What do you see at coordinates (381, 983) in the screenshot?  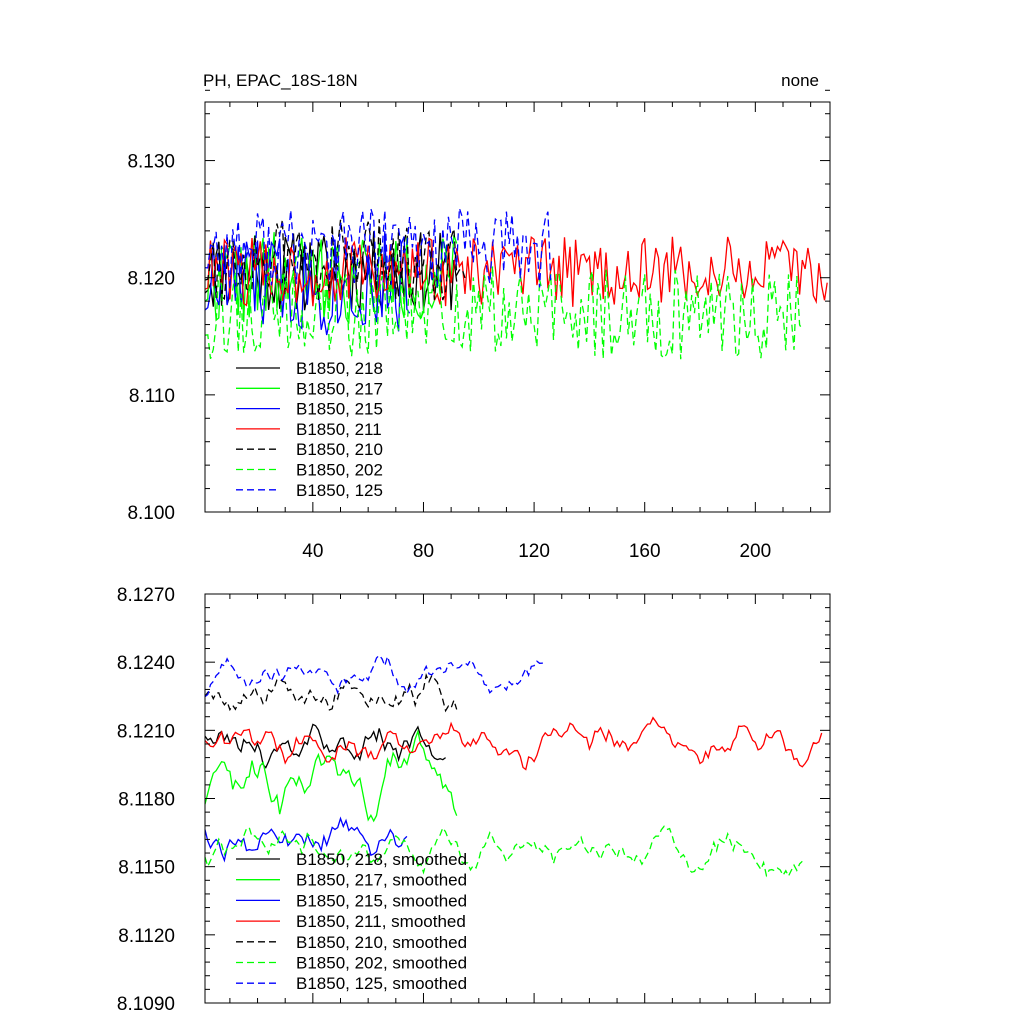 I see `legend-label: B1850, 125, smoothed` at bounding box center [381, 983].